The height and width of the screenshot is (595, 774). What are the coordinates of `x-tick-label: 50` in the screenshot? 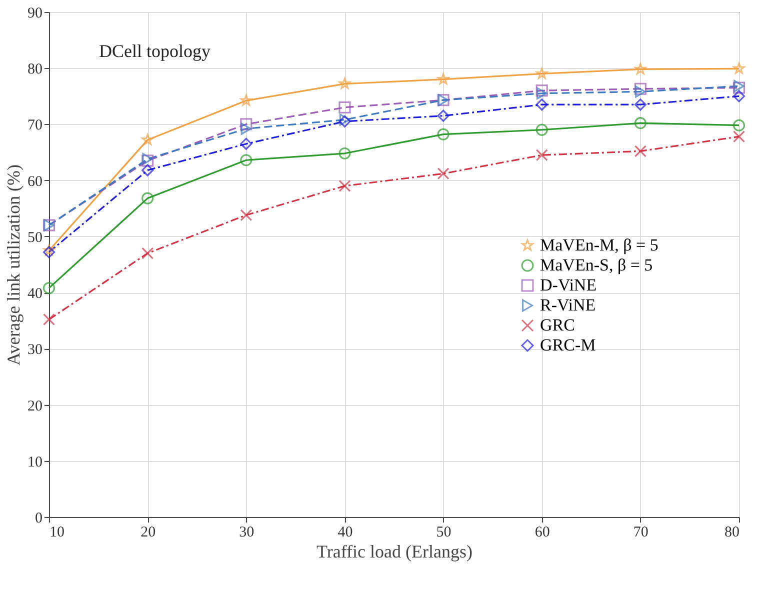 It's located at (444, 532).